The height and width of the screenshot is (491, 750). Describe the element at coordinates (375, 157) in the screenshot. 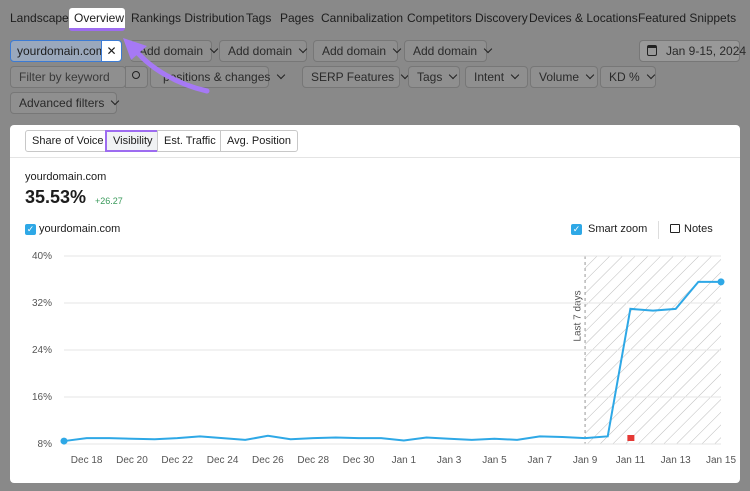

I see `divider` at that location.